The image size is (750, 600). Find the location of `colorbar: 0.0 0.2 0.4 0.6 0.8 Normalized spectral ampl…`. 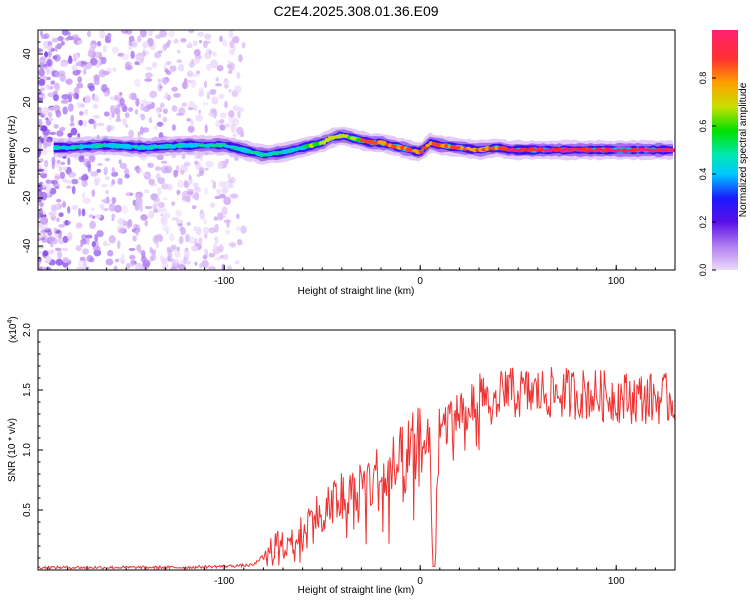

colorbar: 0.0 0.2 0.4 0.6 0.8 Normalized spectral ampl… is located at coordinates (723, 153).